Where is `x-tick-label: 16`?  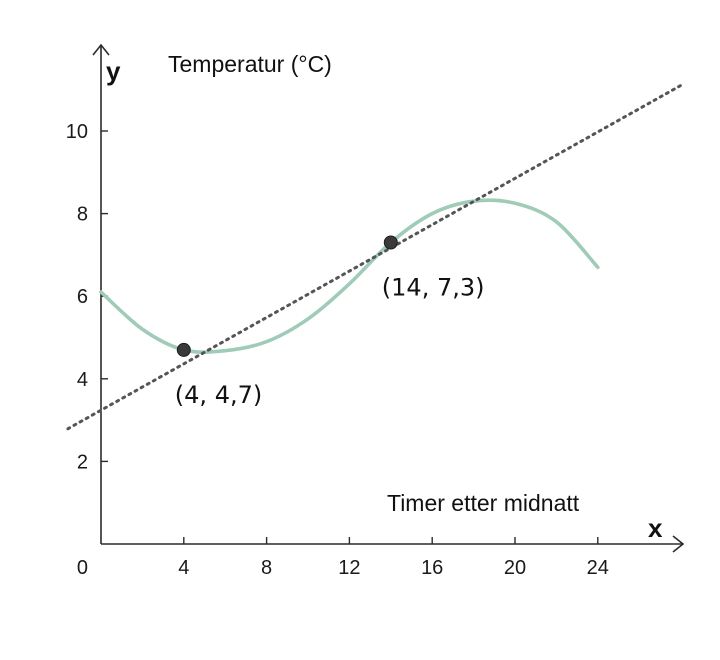
x-tick-label: 16 is located at coordinates (432, 568).